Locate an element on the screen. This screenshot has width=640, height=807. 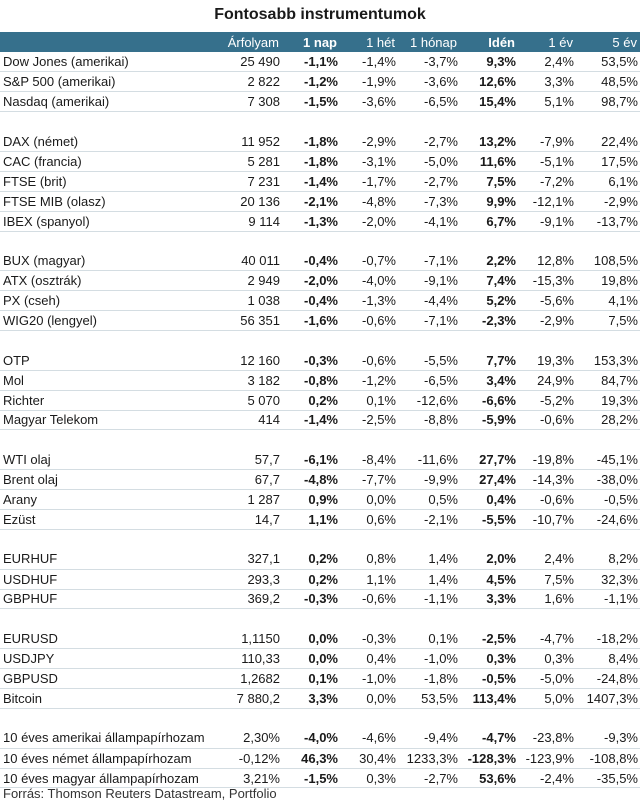
cell-iden: 13,2% is located at coordinates (489, 141).